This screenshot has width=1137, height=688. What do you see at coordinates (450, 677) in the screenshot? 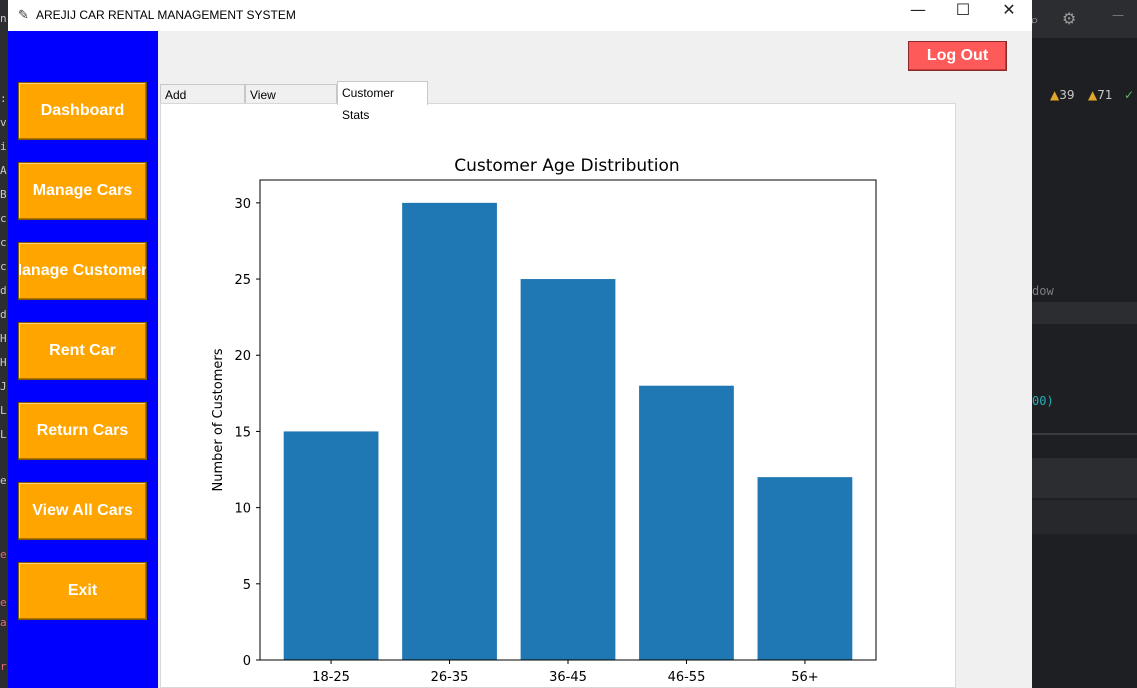
I see `x-tick-label: 26-35` at bounding box center [450, 677].